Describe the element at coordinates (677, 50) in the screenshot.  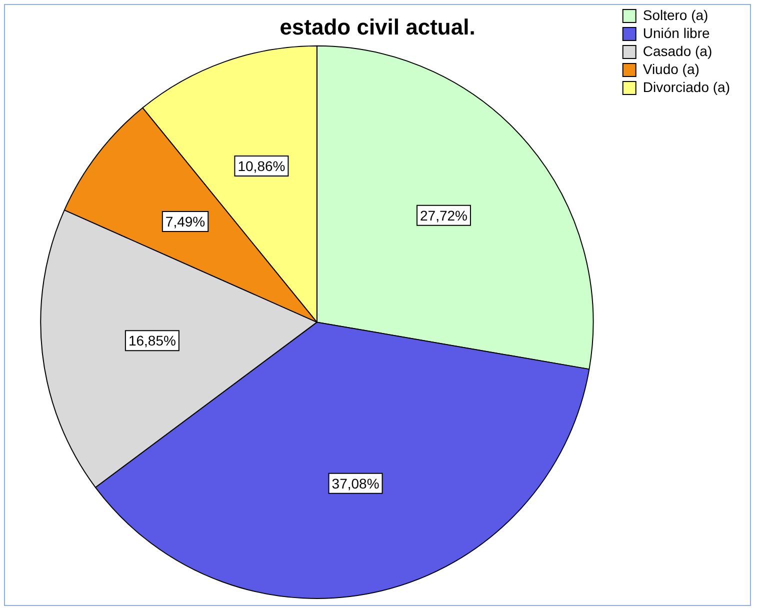
I see `legend-label: Casado (a)` at that location.